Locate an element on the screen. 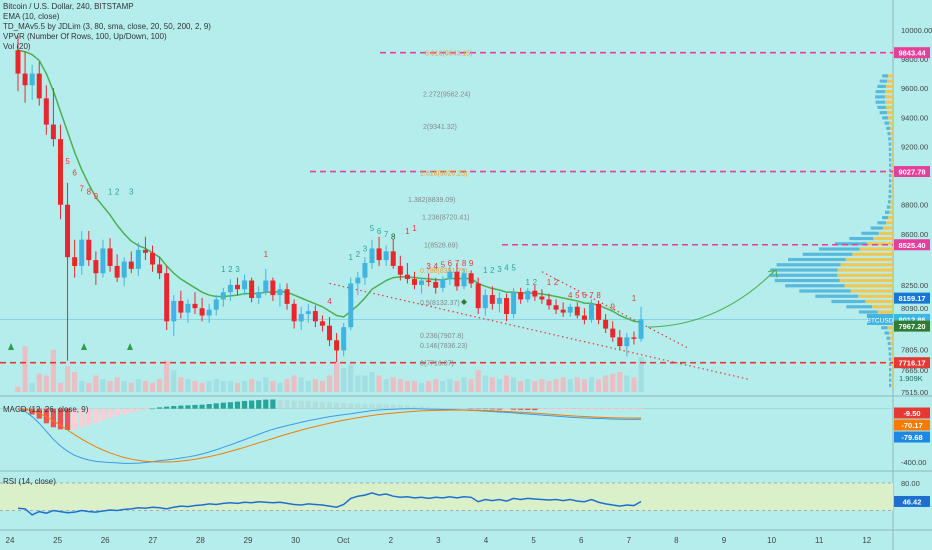  price-label: 7716.17 is located at coordinates (911, 363).